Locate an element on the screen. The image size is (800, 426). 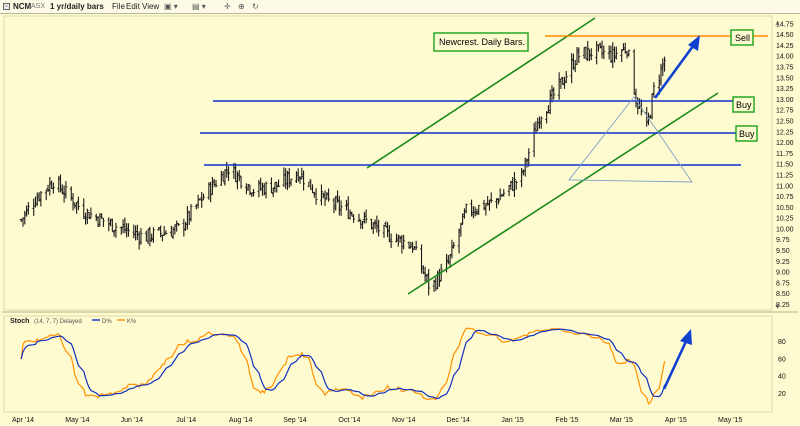
menu-edit: Edit is located at coordinates (133, 6).